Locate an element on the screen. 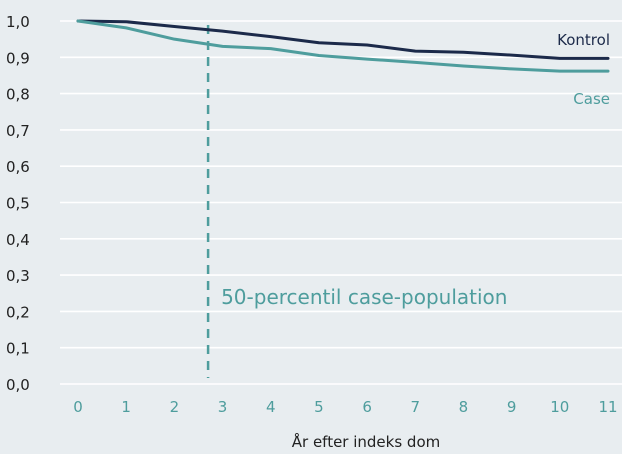  x-tick-label: 7 is located at coordinates (415, 407).